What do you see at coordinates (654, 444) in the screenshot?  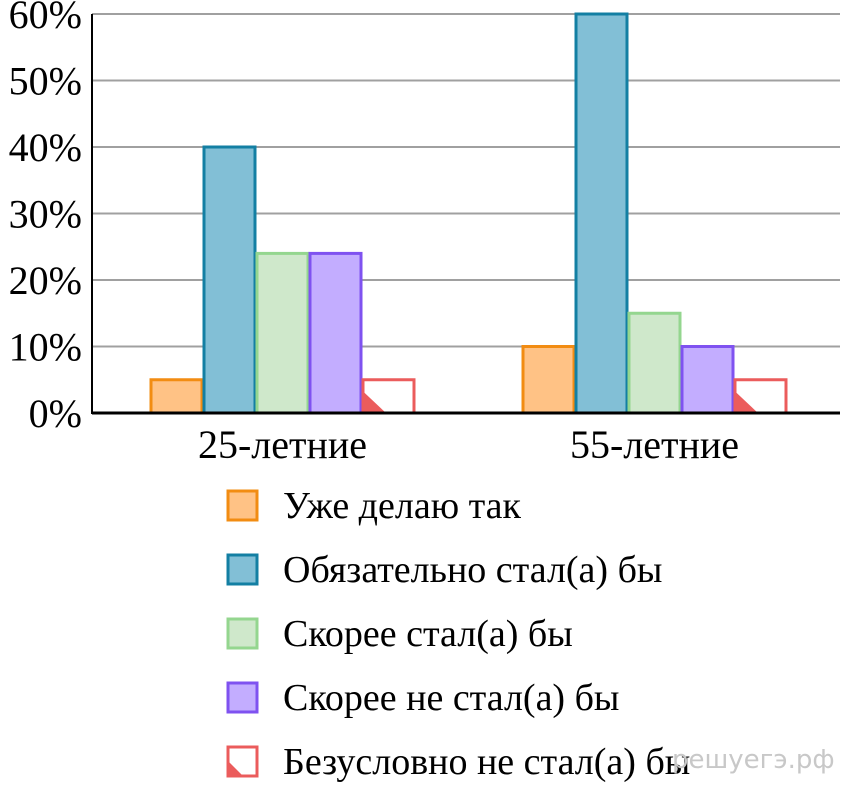 I see `x-category-label: 55-летние` at bounding box center [654, 444].